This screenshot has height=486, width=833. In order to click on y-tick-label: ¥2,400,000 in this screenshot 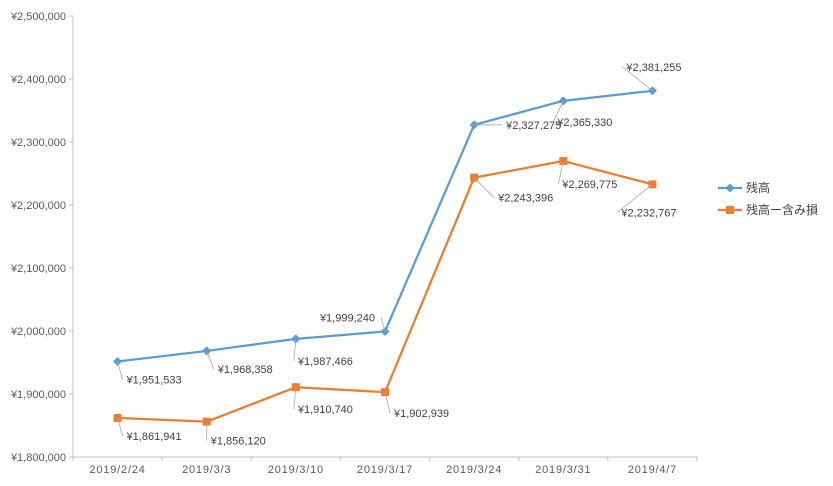, I will do `click(38, 80)`.